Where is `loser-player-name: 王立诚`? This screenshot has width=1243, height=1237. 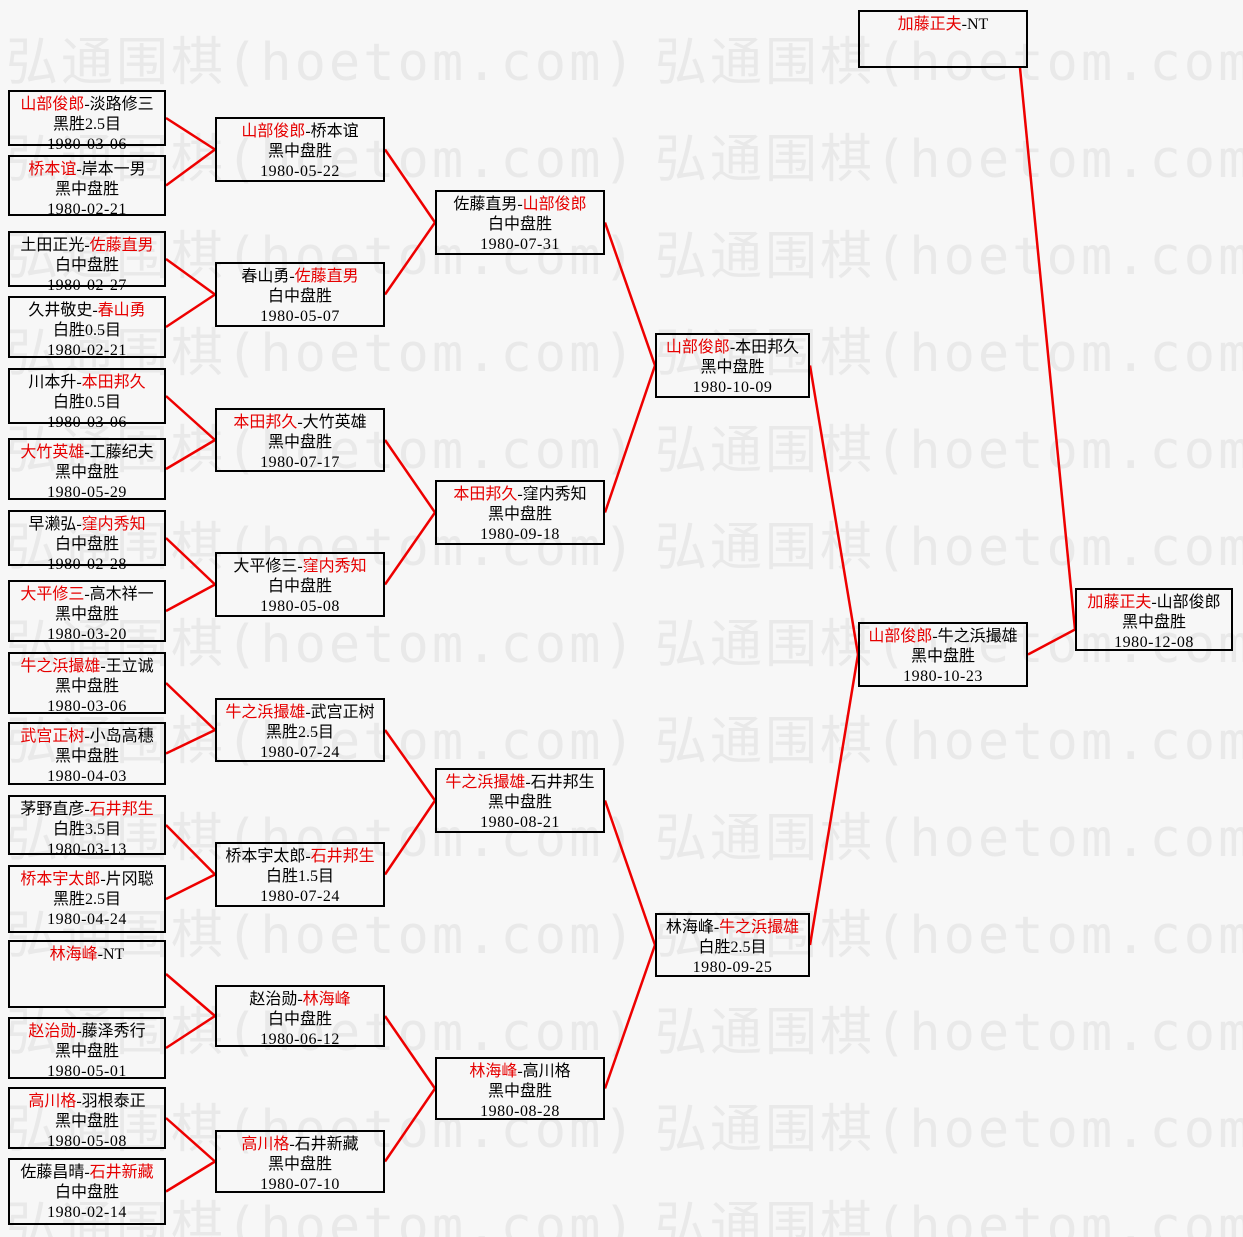
loser-player-name: 王立诚 is located at coordinates (129, 666).